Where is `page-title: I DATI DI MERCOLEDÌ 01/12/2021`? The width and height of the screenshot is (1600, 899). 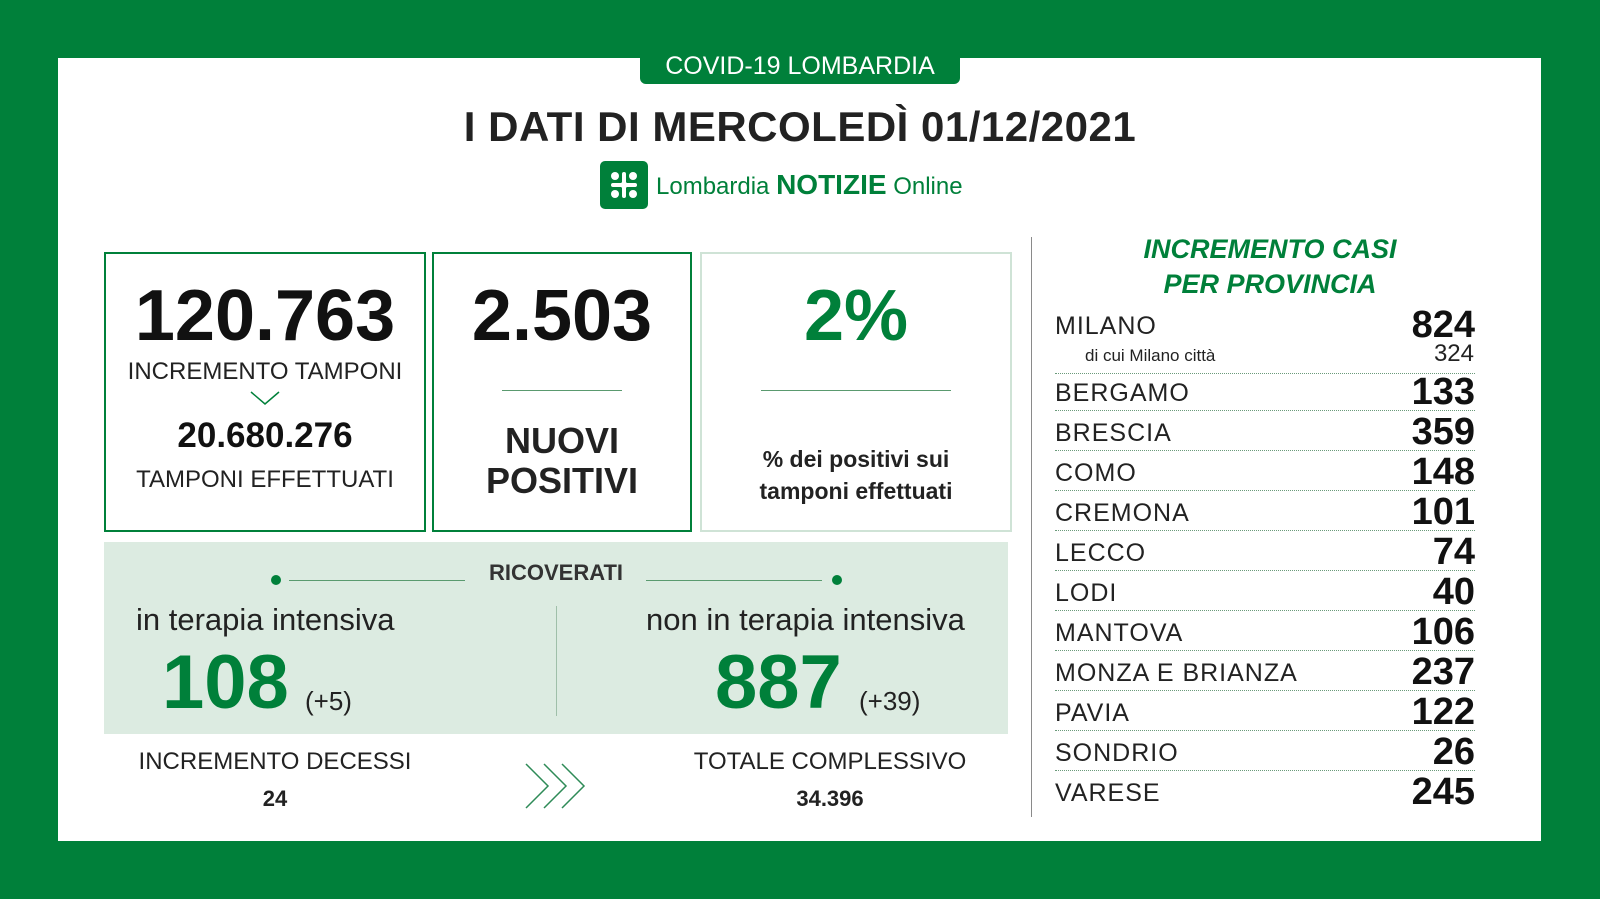 page-title: I DATI DI MERCOLEDÌ 01/12/2021 is located at coordinates (800, 126).